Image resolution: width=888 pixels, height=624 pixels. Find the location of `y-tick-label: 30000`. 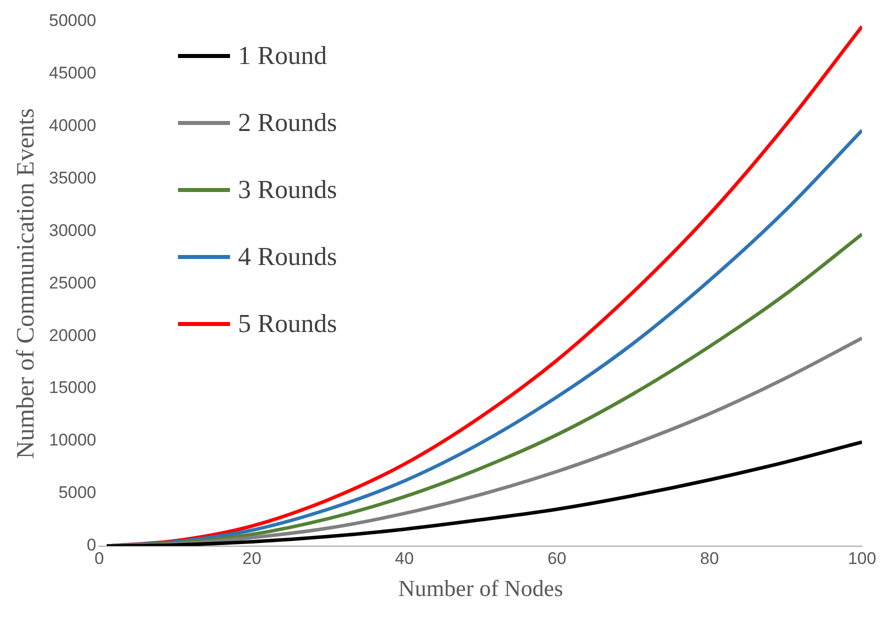

y-tick-label: 30000 is located at coordinates (72, 230).